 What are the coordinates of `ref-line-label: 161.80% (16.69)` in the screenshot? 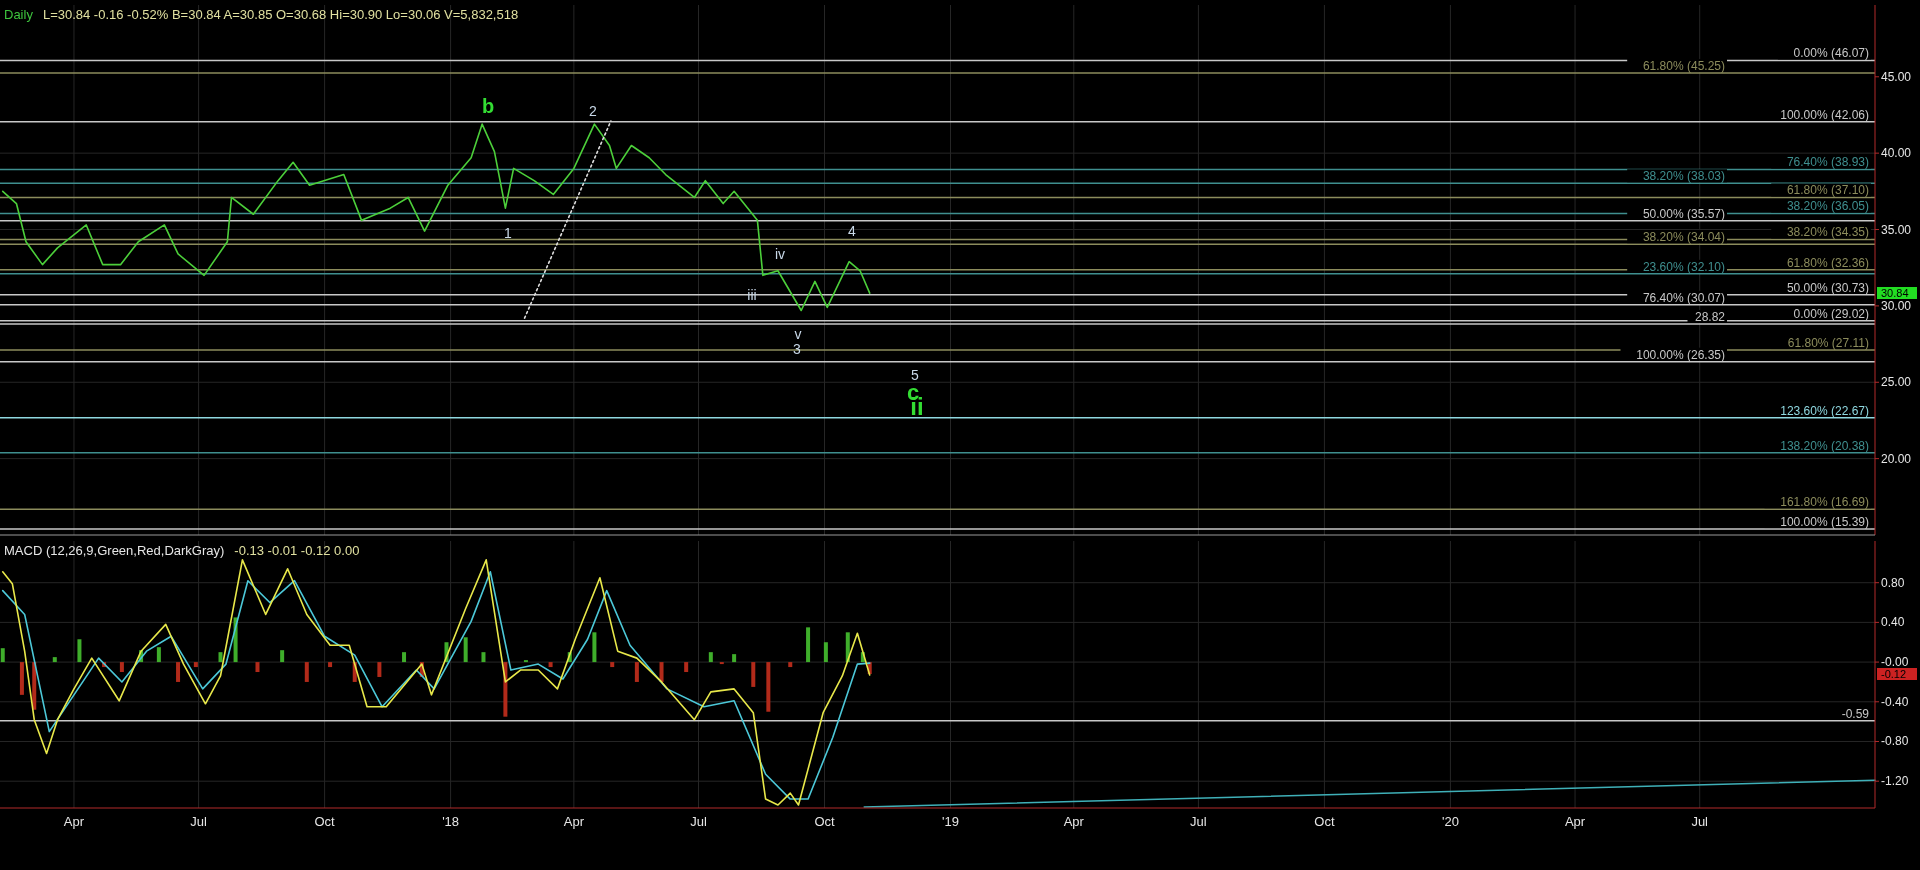 It's located at (1824, 502).